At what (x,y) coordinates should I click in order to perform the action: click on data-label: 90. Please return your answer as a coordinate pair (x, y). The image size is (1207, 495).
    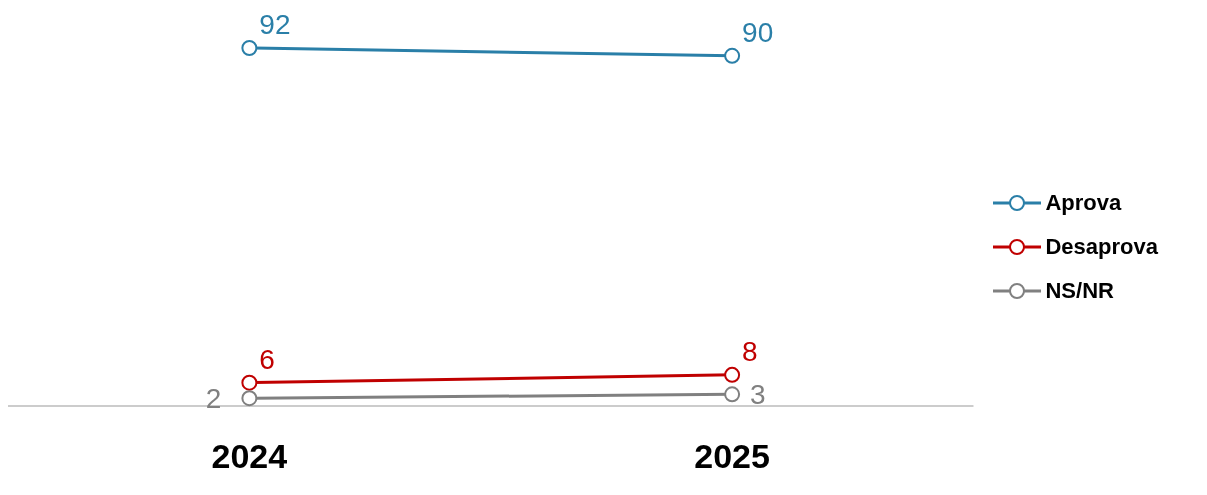
    Looking at the image, I should click on (758, 32).